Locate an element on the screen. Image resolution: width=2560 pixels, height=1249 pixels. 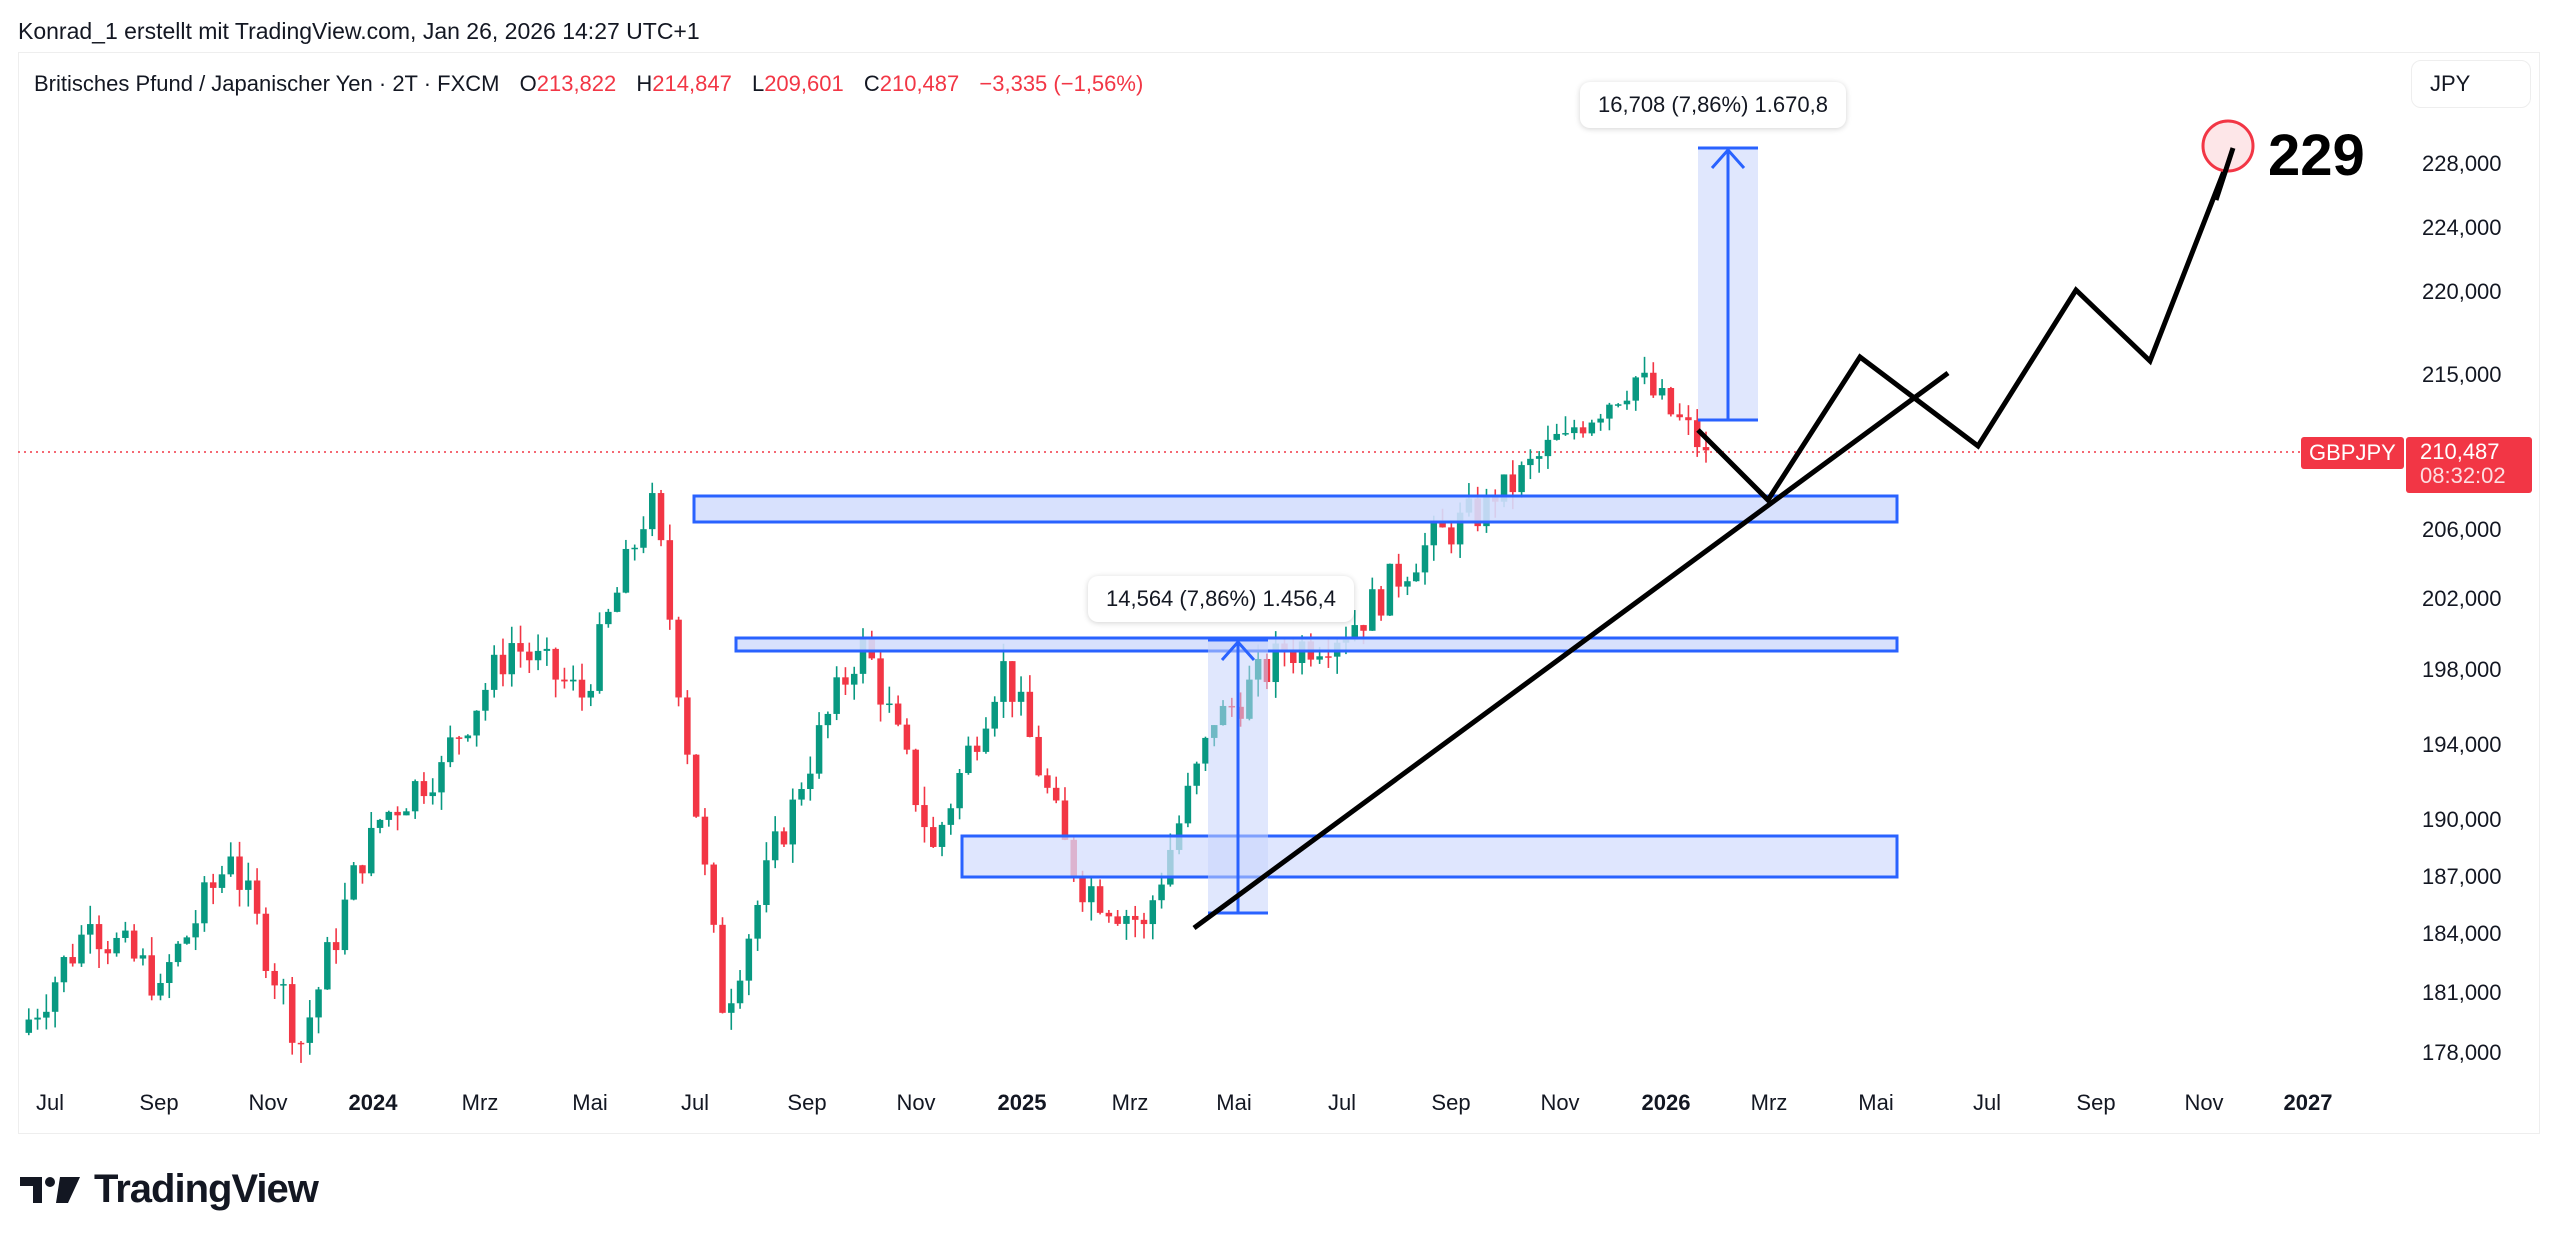
measure-label-2: 16,708 (7,86%) 1.670,8 is located at coordinates (1713, 105).